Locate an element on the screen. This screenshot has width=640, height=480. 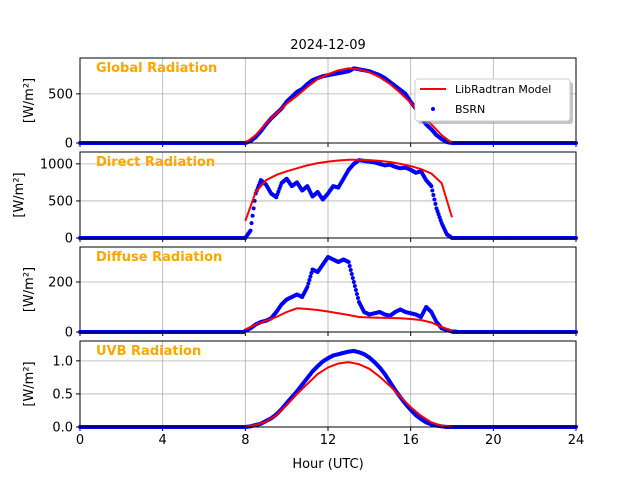
x-tick-label: 16 is located at coordinates (410, 440).